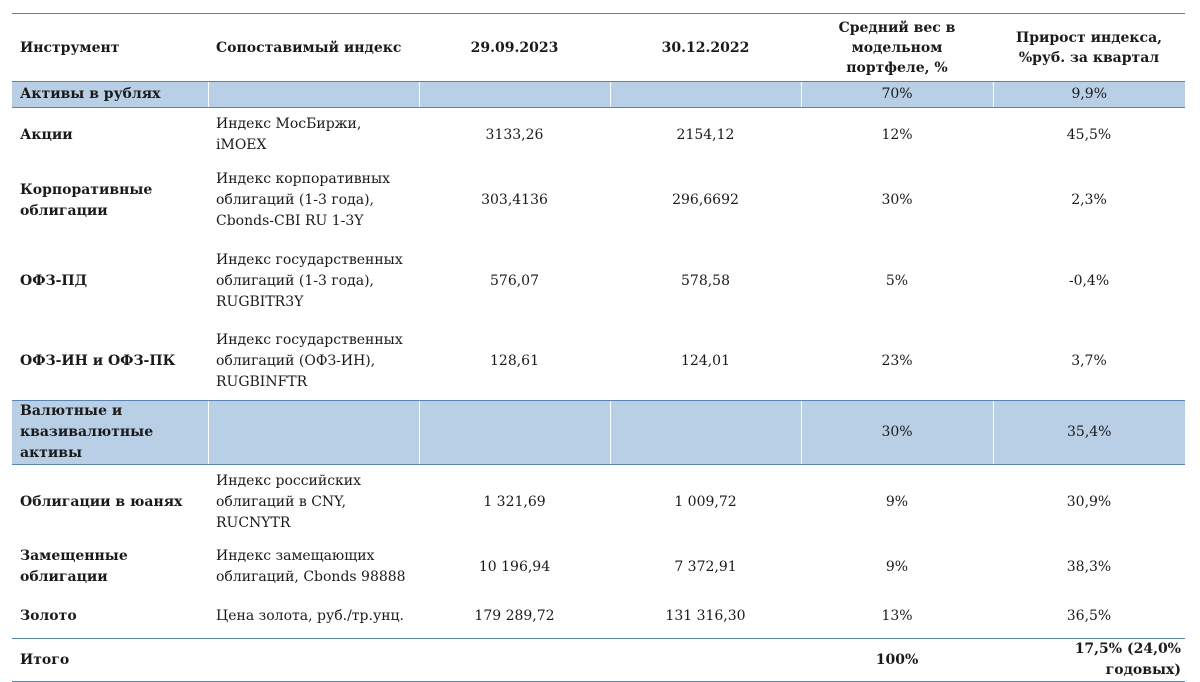 This screenshot has height=682, width=1200. I want to click on header-growth: Прирост индекса, %руб. за квартал, so click(1089, 47).